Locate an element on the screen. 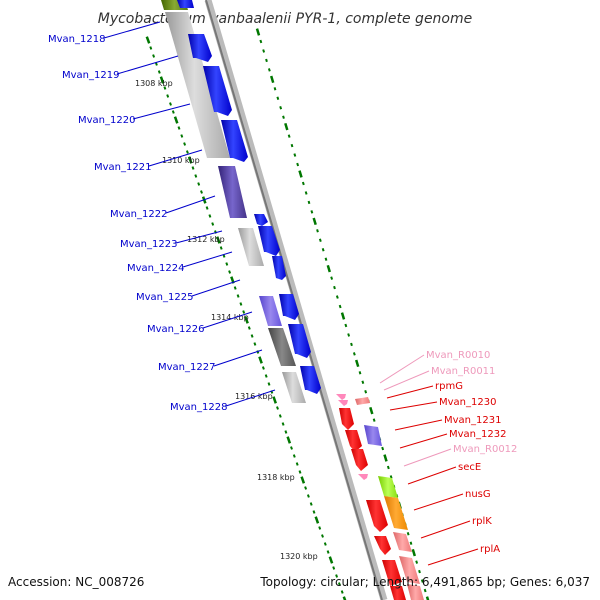 This screenshot has height=600, width=600. gene-label-rplk: rplK is located at coordinates (482, 521).